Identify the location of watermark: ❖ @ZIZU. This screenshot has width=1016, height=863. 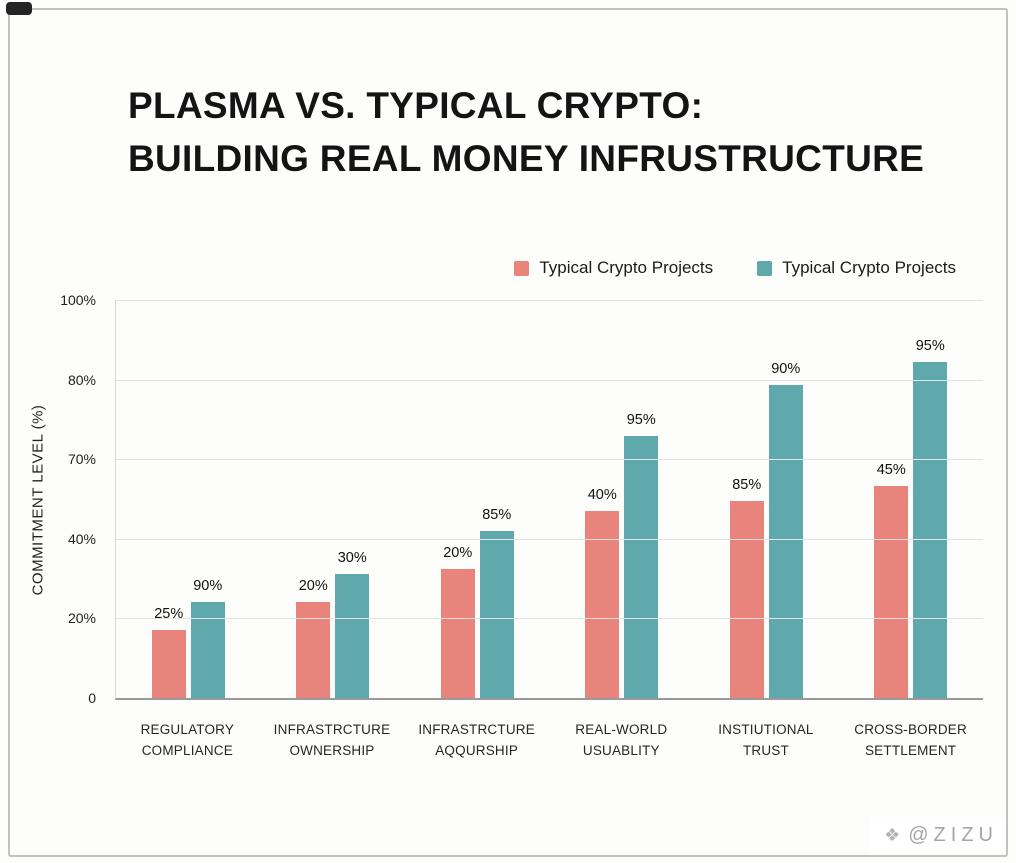
(938, 835).